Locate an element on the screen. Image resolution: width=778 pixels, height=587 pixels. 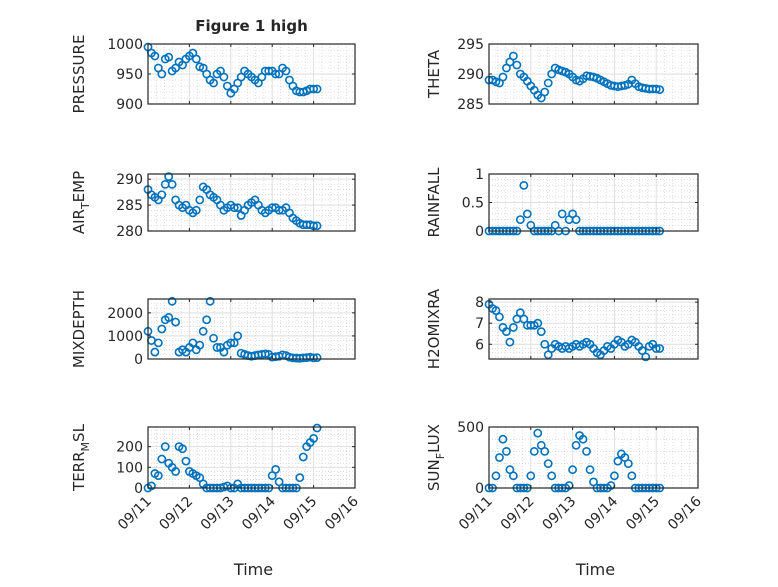
y-axis-label: PRESSURE is located at coordinates (79, 74).